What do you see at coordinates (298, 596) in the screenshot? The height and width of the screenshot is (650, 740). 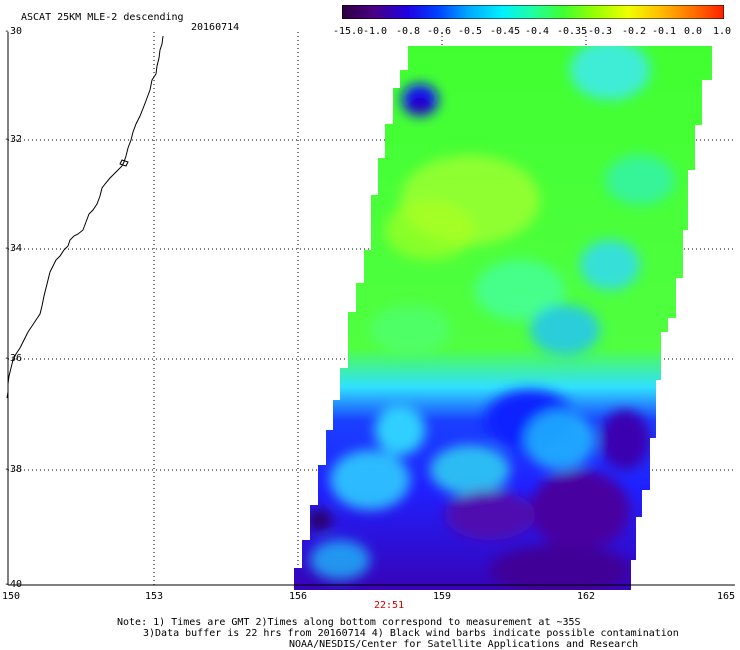 I see `lon-label-156: 156` at bounding box center [298, 596].